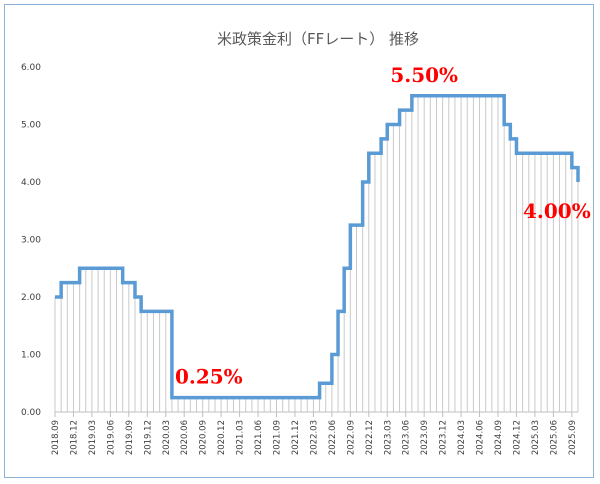 The width and height of the screenshot is (600, 484). What do you see at coordinates (517, 437) in the screenshot?
I see `x-tick-label: 2024.12` at bounding box center [517, 437].